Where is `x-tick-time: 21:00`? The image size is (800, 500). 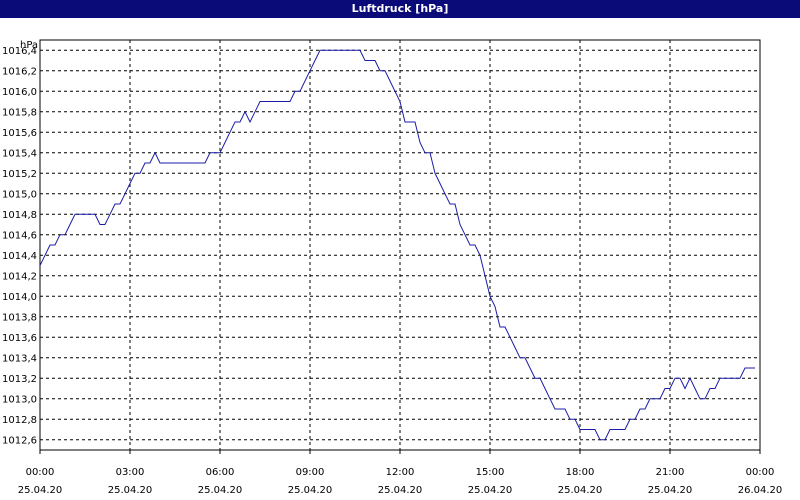
x-tick-time: 21:00 is located at coordinates (670, 472).